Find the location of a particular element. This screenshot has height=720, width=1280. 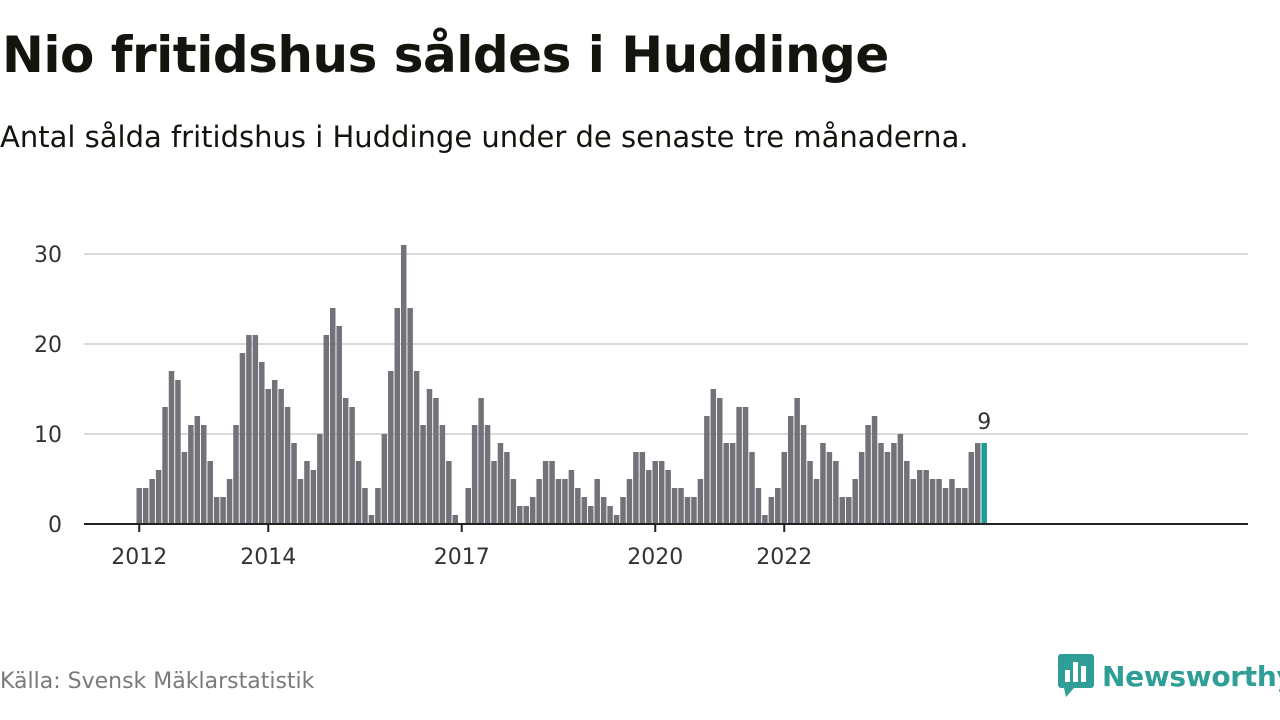

newsworthy-logo: Newsworthy is located at coordinates (1169, 676).